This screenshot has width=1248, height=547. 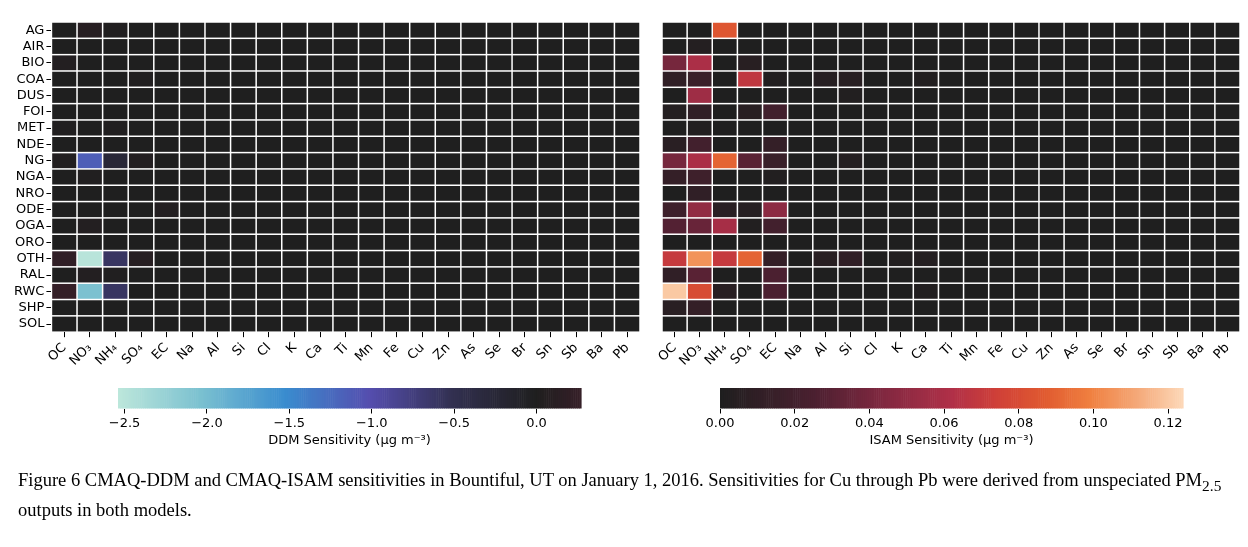 I want to click on y-tick-label: AIR, so click(x=33, y=45).